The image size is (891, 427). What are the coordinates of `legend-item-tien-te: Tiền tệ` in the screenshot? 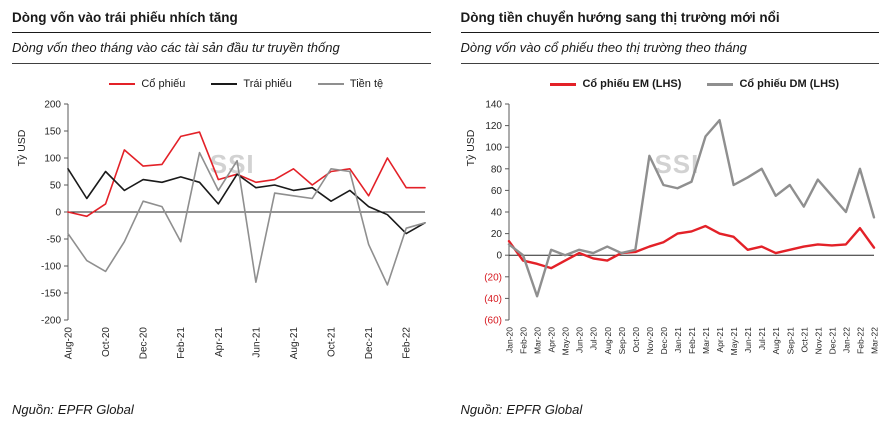 It's located at (350, 84).